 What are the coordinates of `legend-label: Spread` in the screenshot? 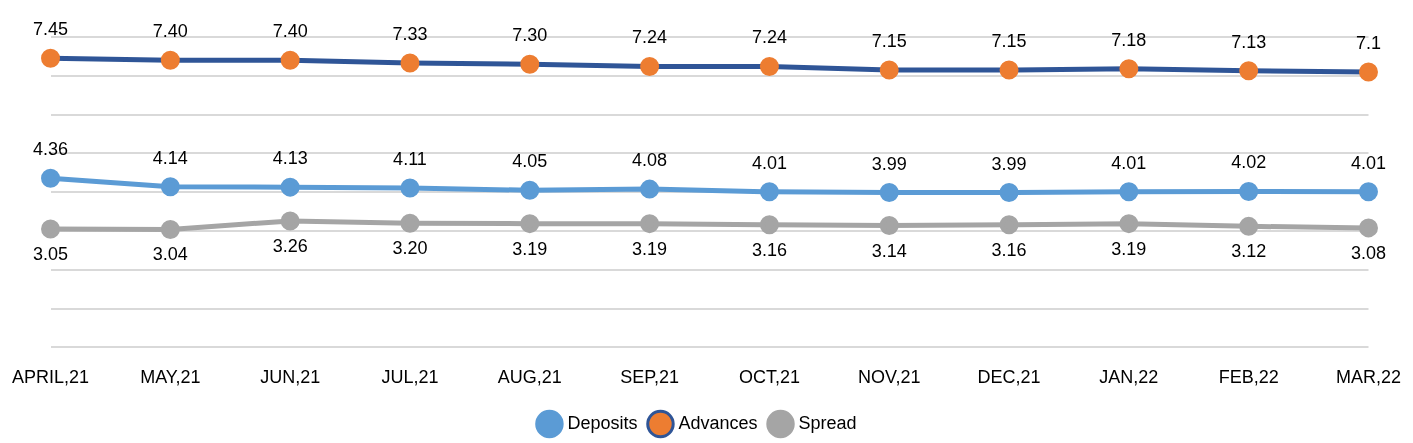 It's located at (827, 422).